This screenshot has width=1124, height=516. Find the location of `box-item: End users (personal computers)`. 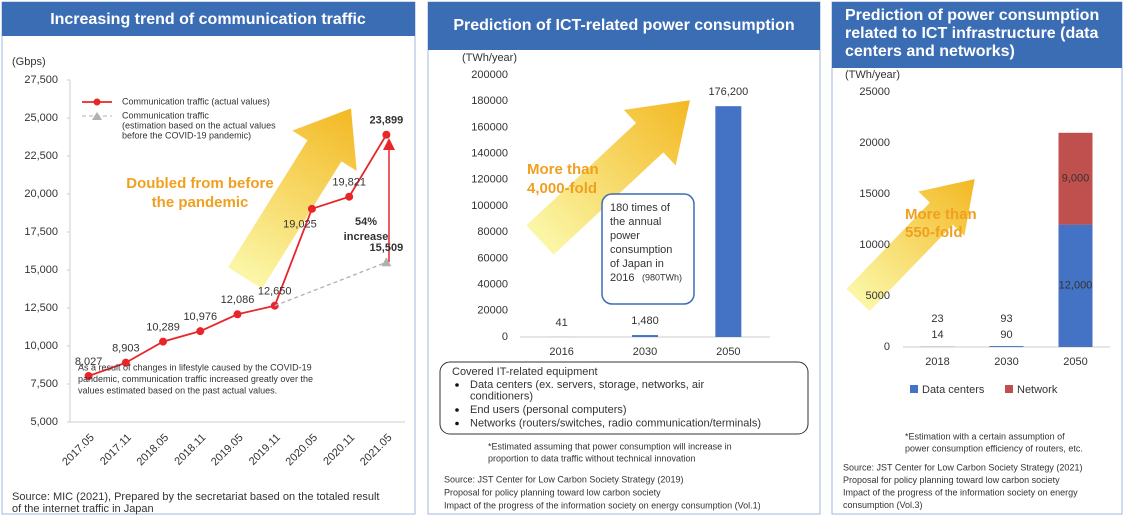

box-item: End users (personal computers) is located at coordinates (548, 410).